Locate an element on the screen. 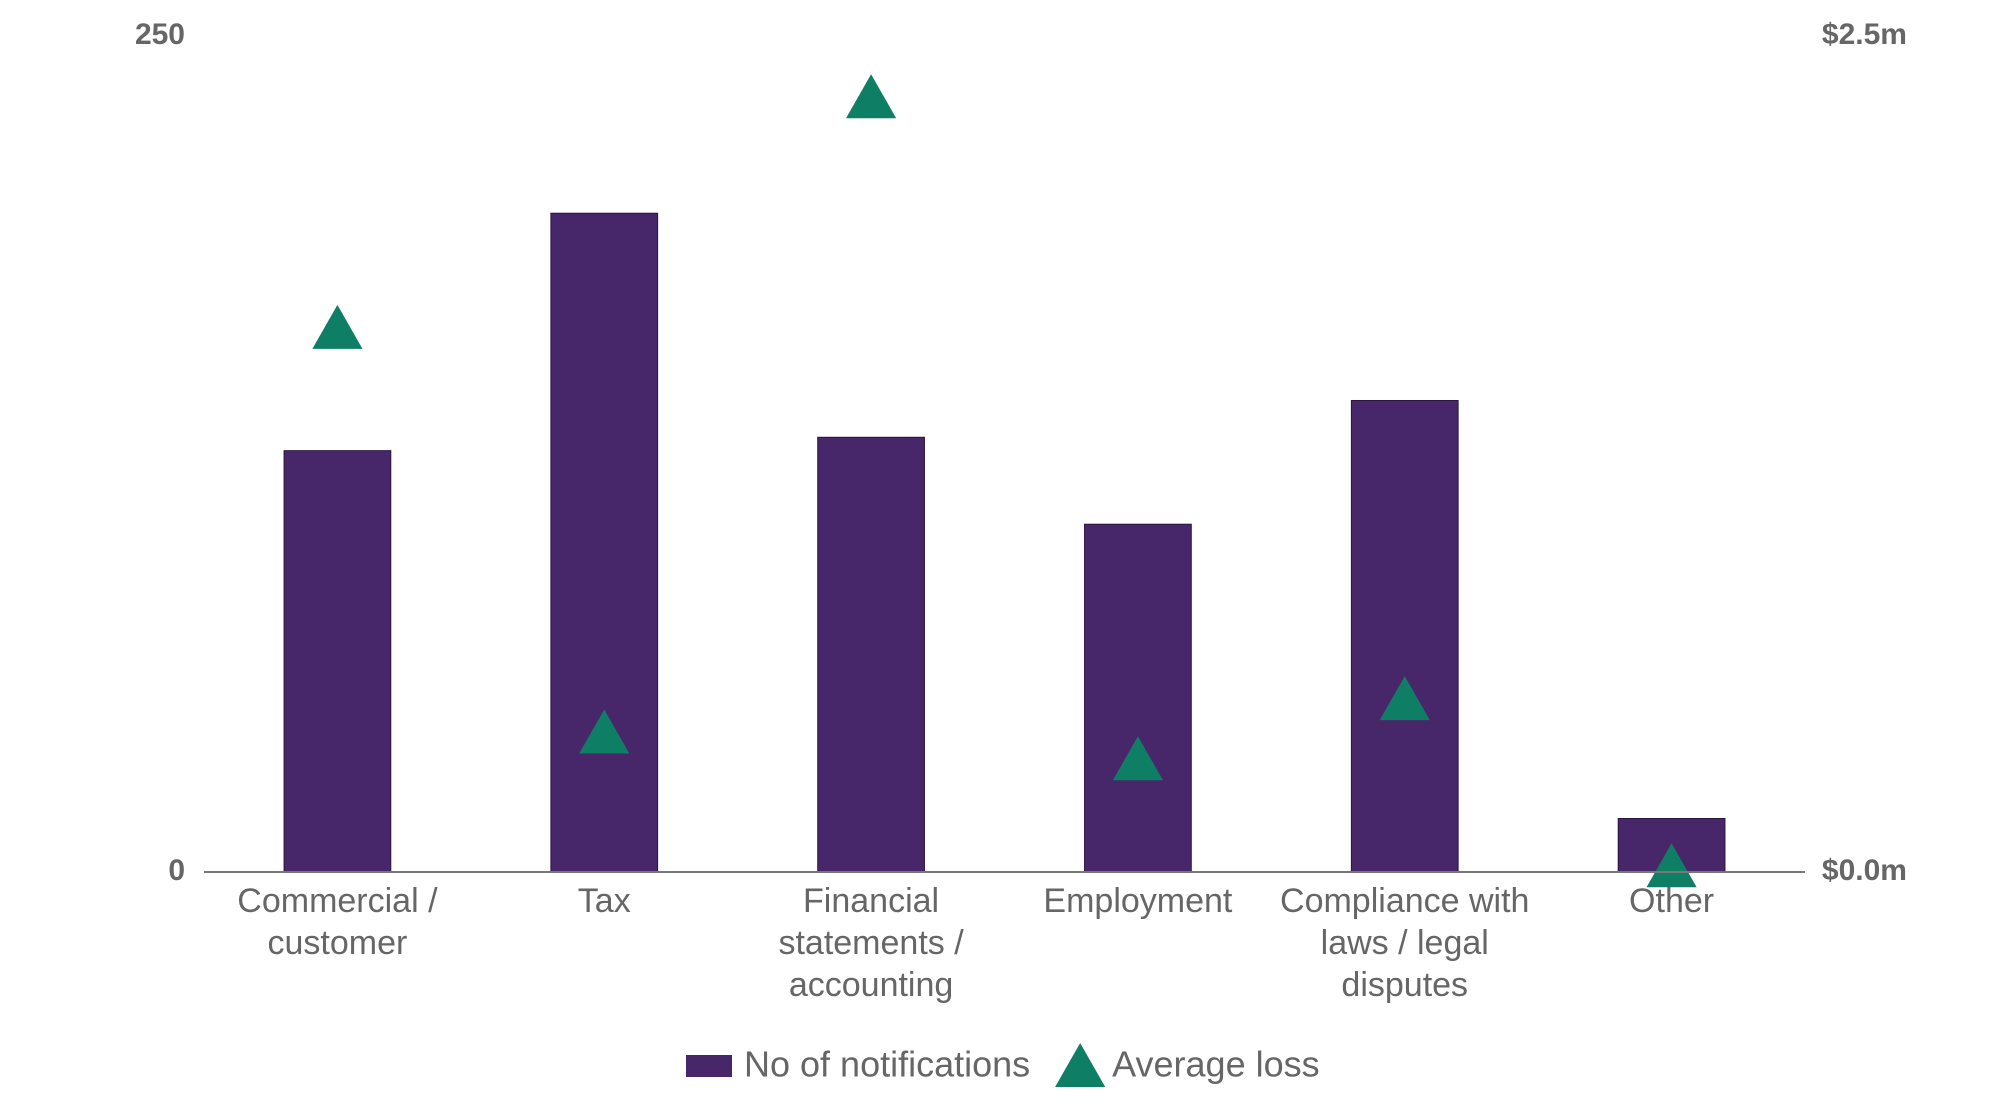 The width and height of the screenshot is (2000, 1104). y2-tick-label: $0.0m is located at coordinates (1864, 870).